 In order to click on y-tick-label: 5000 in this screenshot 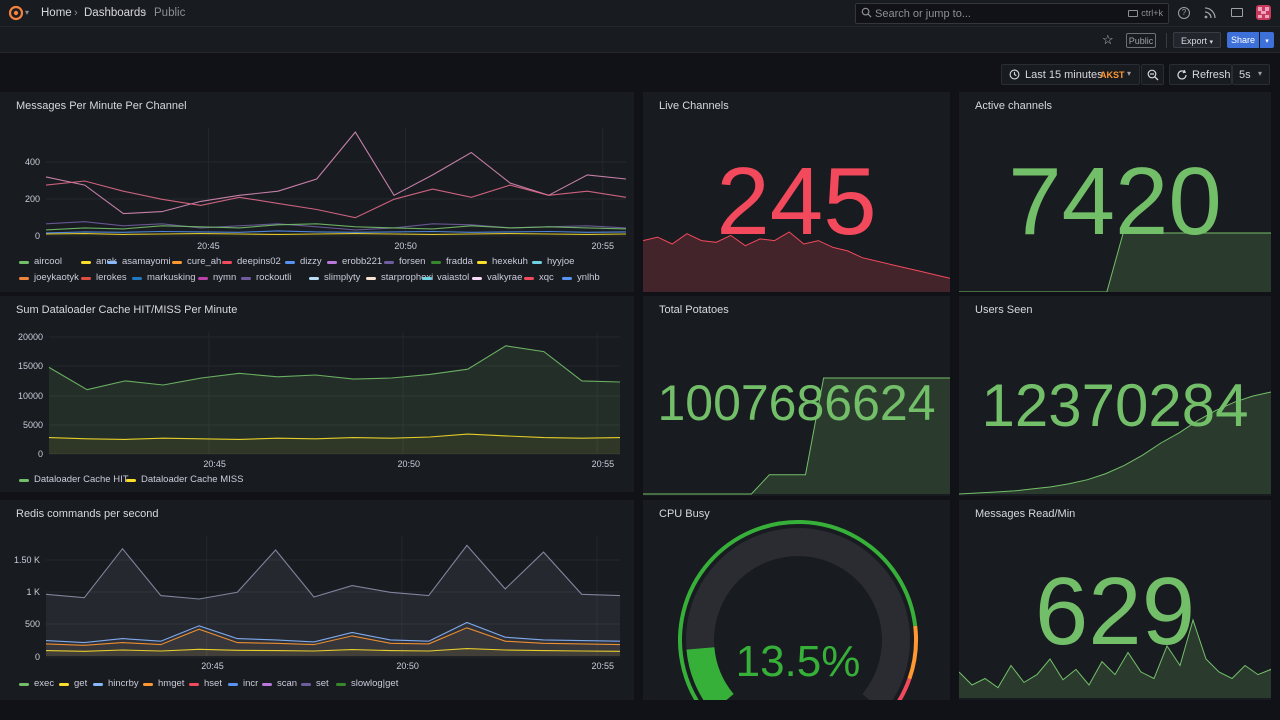, I will do `click(33, 425)`.